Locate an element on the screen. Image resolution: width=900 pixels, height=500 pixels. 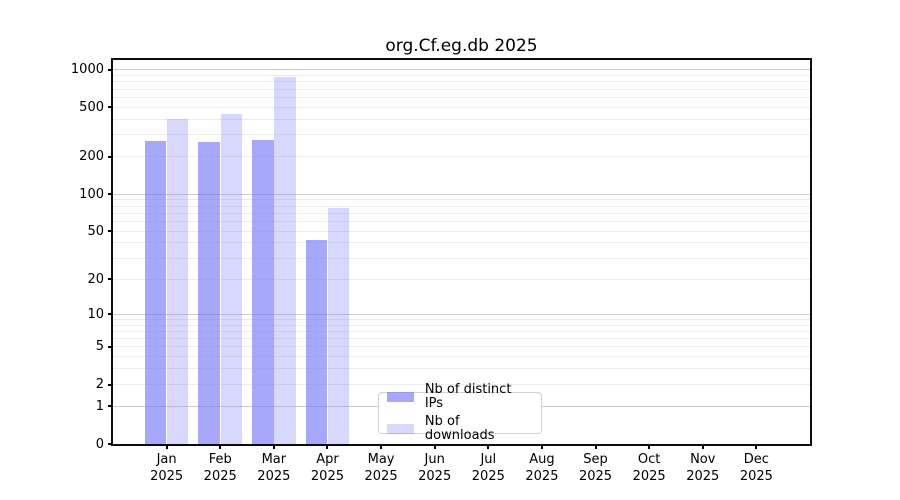
legend: Nb of distinct IPs Nb of downloads is located at coordinates (460, 413).